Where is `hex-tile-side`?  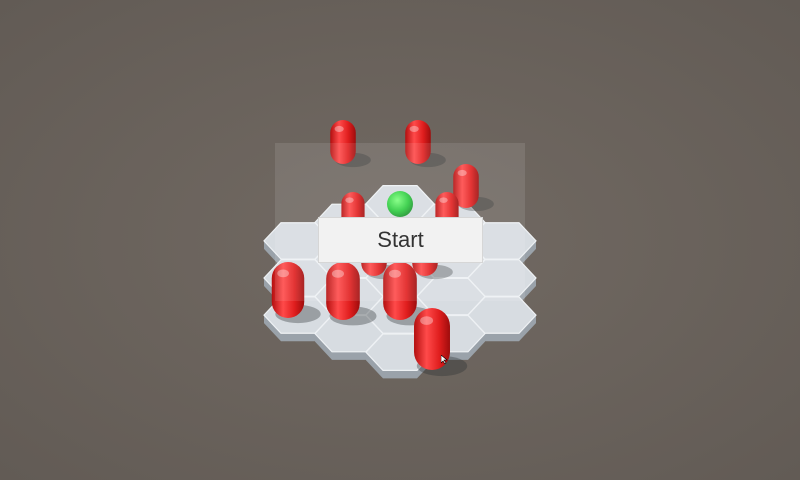
hex-tile-side is located at coordinates (400, 365).